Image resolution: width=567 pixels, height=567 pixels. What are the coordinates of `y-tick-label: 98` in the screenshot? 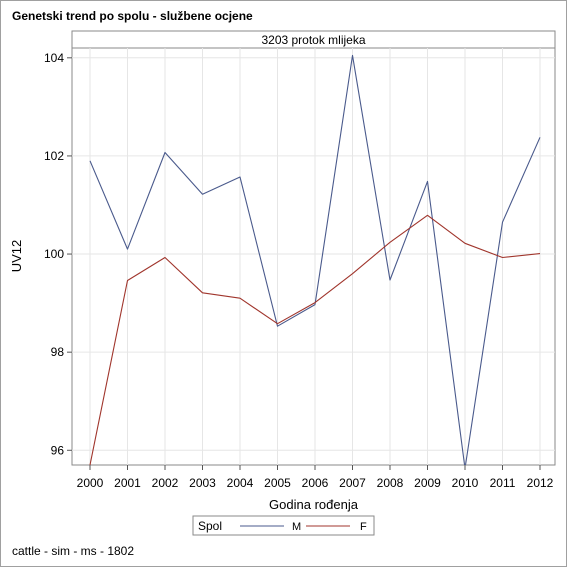 It's located at (58, 352).